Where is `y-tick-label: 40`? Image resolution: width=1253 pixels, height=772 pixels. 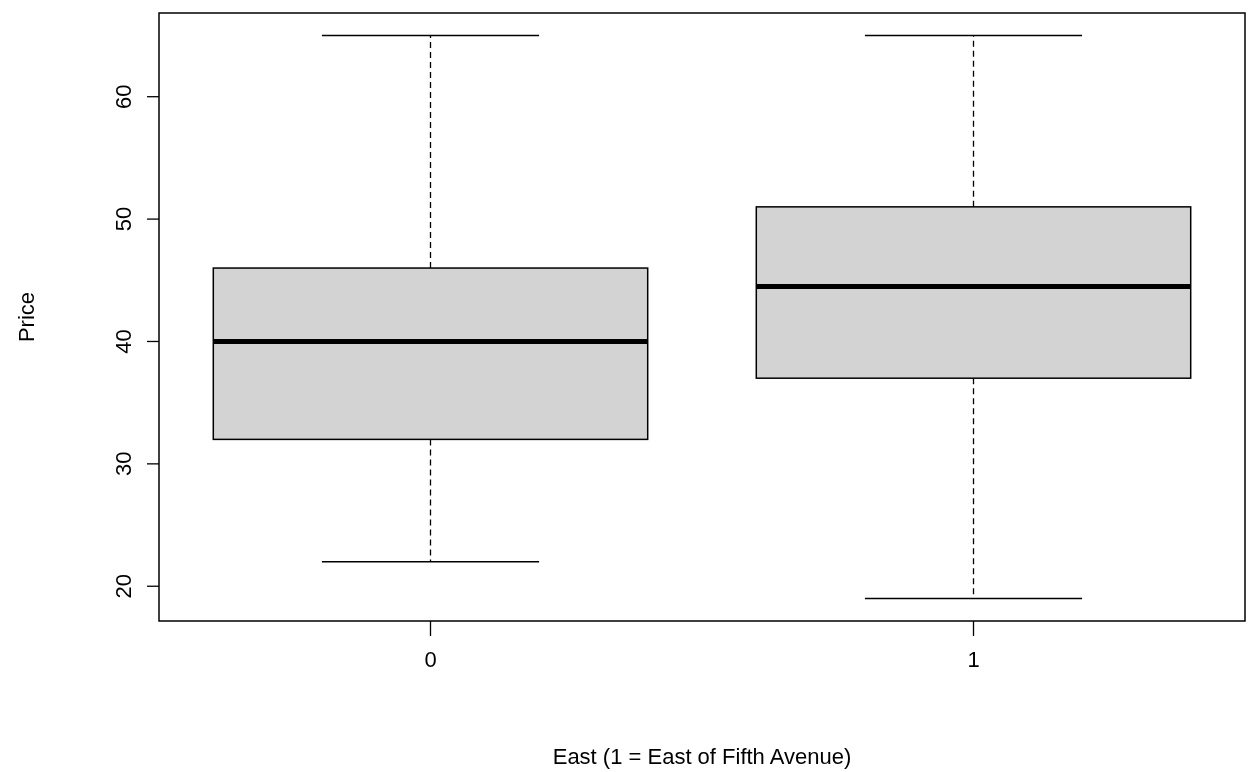 y-tick-label: 40 is located at coordinates (123, 341).